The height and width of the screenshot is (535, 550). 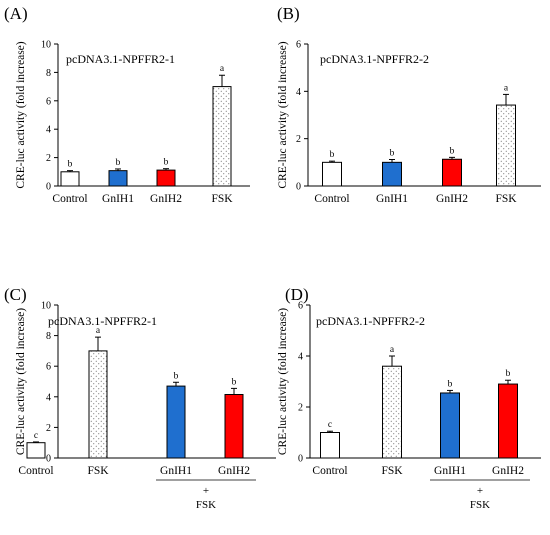 What do you see at coordinates (206, 491) in the screenshot?
I see `panel-c-plus-sign: +` at bounding box center [206, 491].